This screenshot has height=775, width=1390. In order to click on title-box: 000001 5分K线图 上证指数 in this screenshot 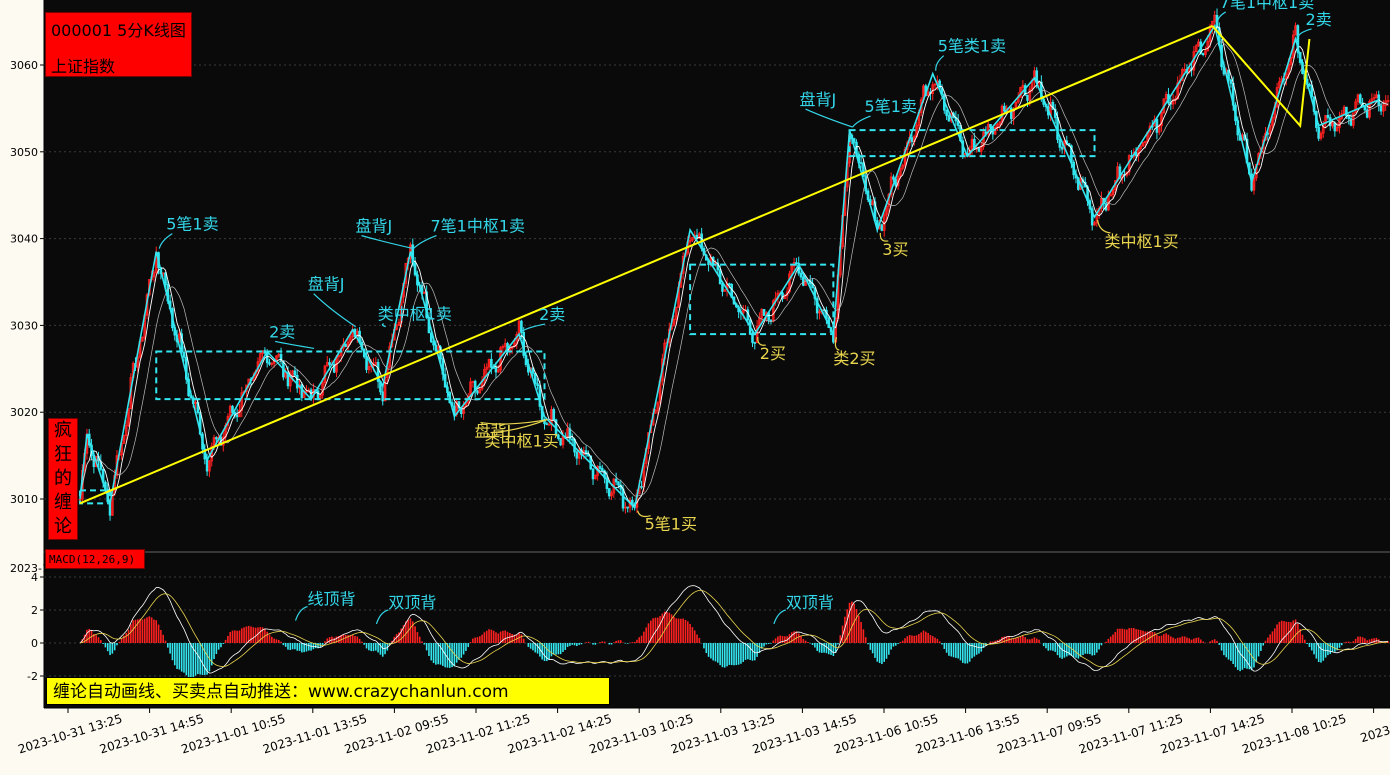, I will do `click(118, 44)`.